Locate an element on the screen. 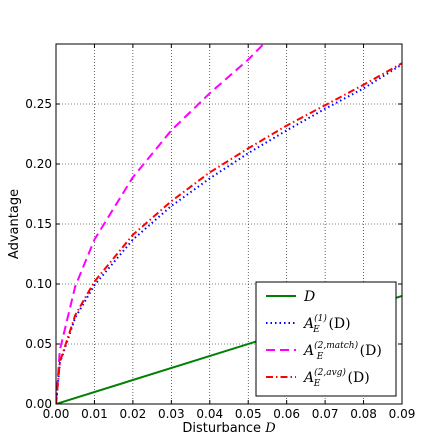  y-tick-label: 0.05 is located at coordinates (38, 344).